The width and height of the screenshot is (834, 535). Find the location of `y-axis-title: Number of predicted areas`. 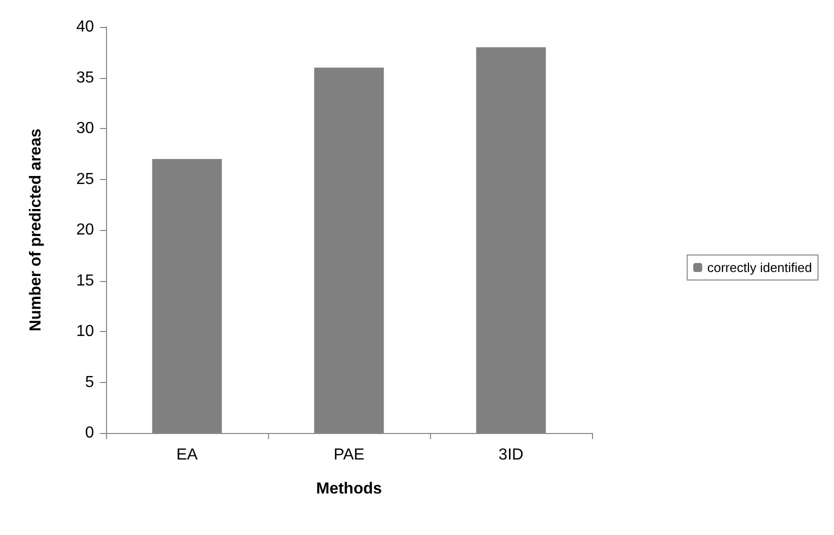

y-axis-title: Number of predicted areas is located at coordinates (36, 230).